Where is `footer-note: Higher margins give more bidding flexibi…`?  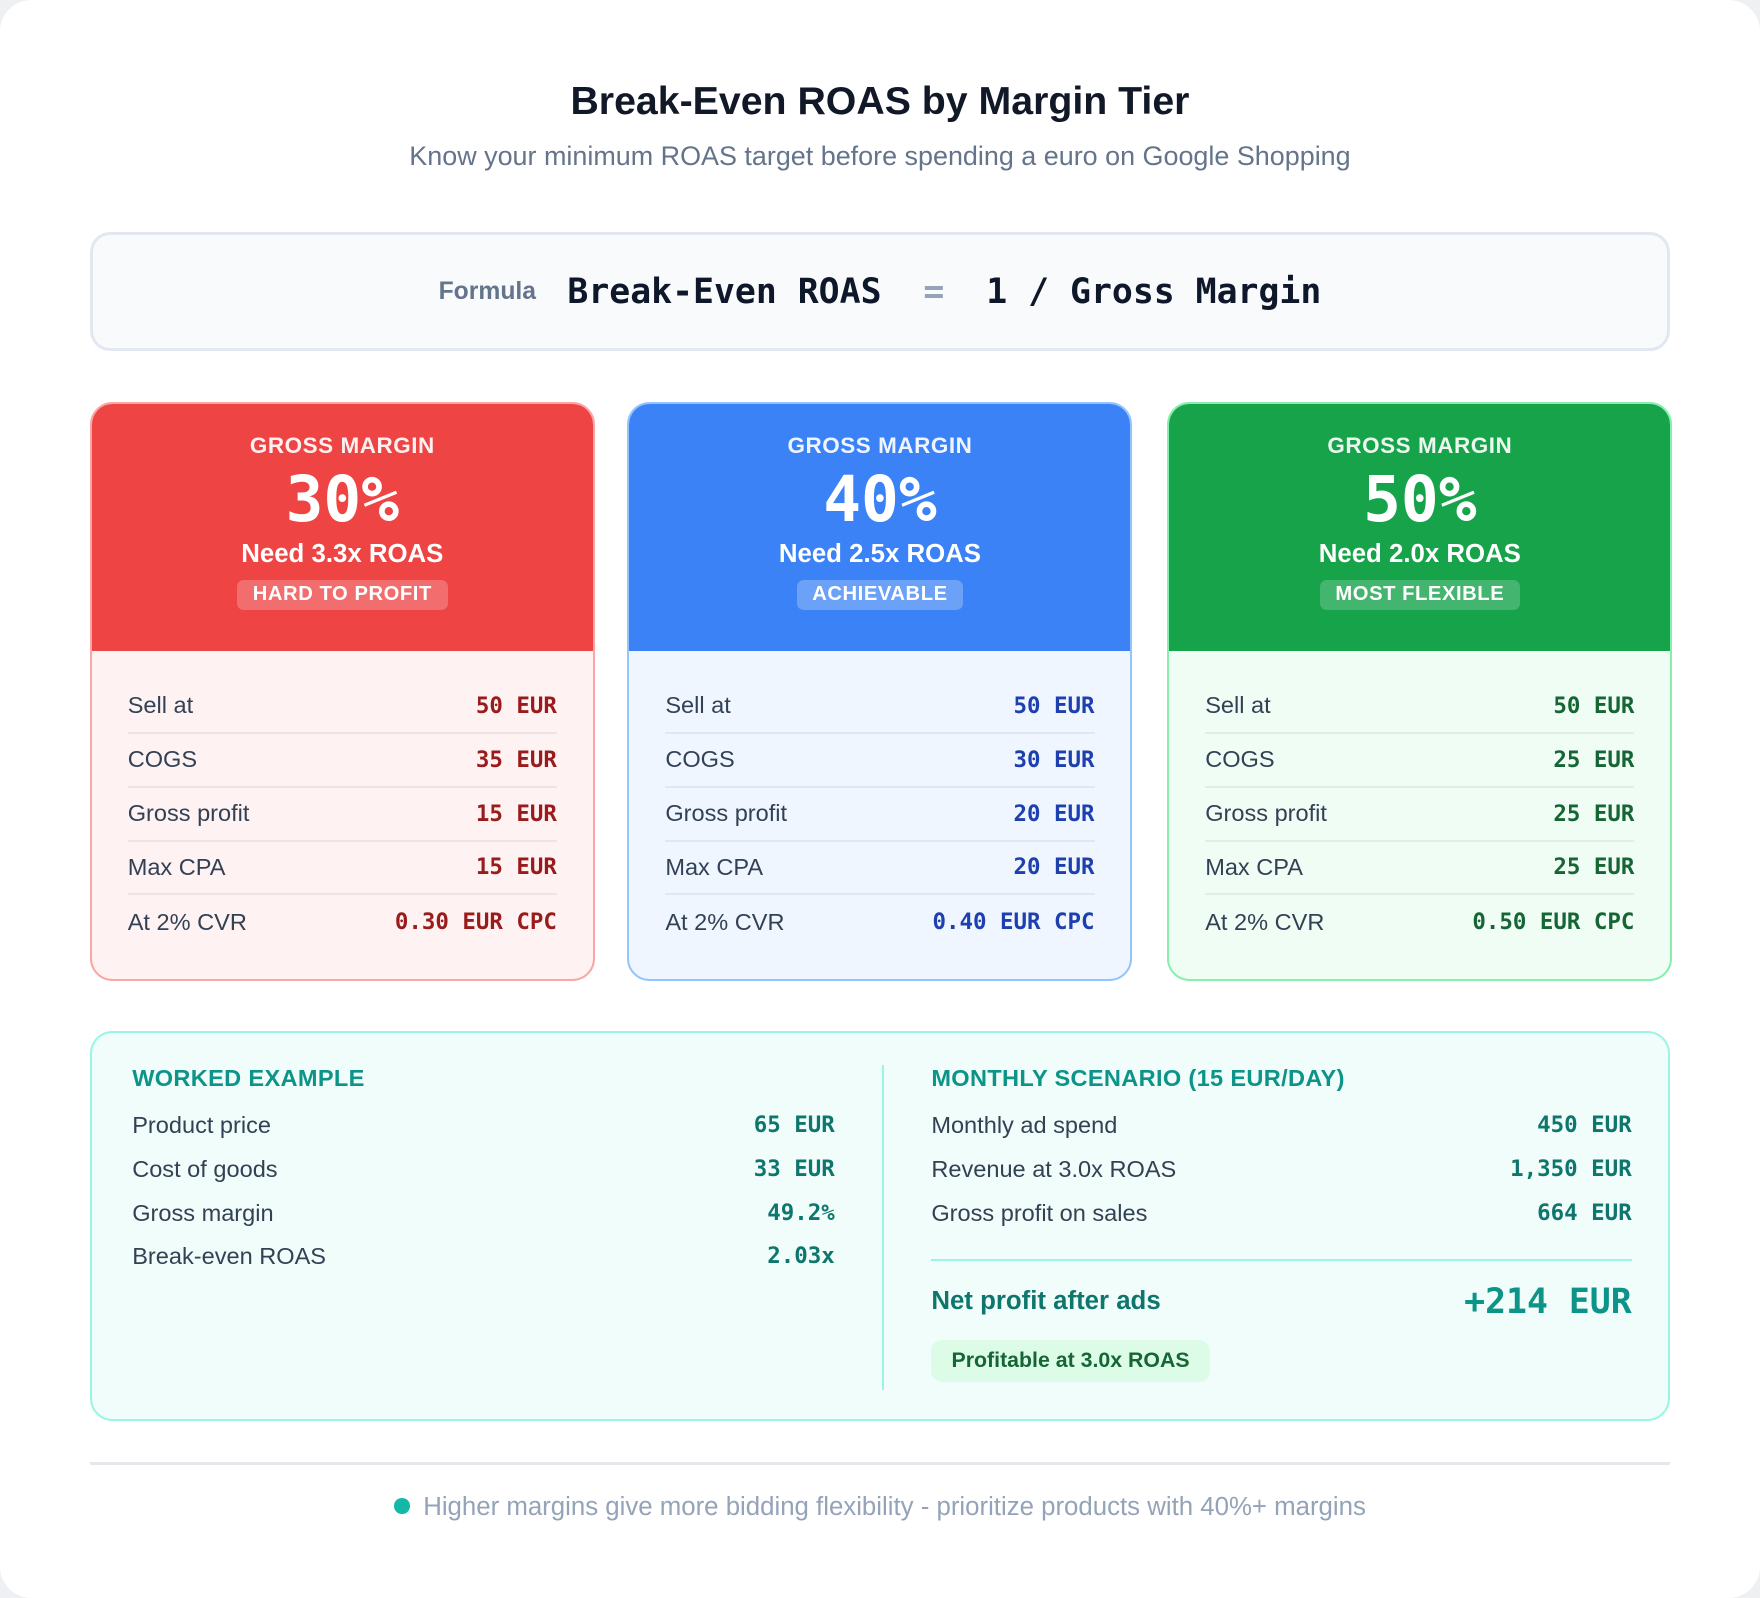 footer-note: Higher margins give more bidding flexibi… is located at coordinates (880, 1507).